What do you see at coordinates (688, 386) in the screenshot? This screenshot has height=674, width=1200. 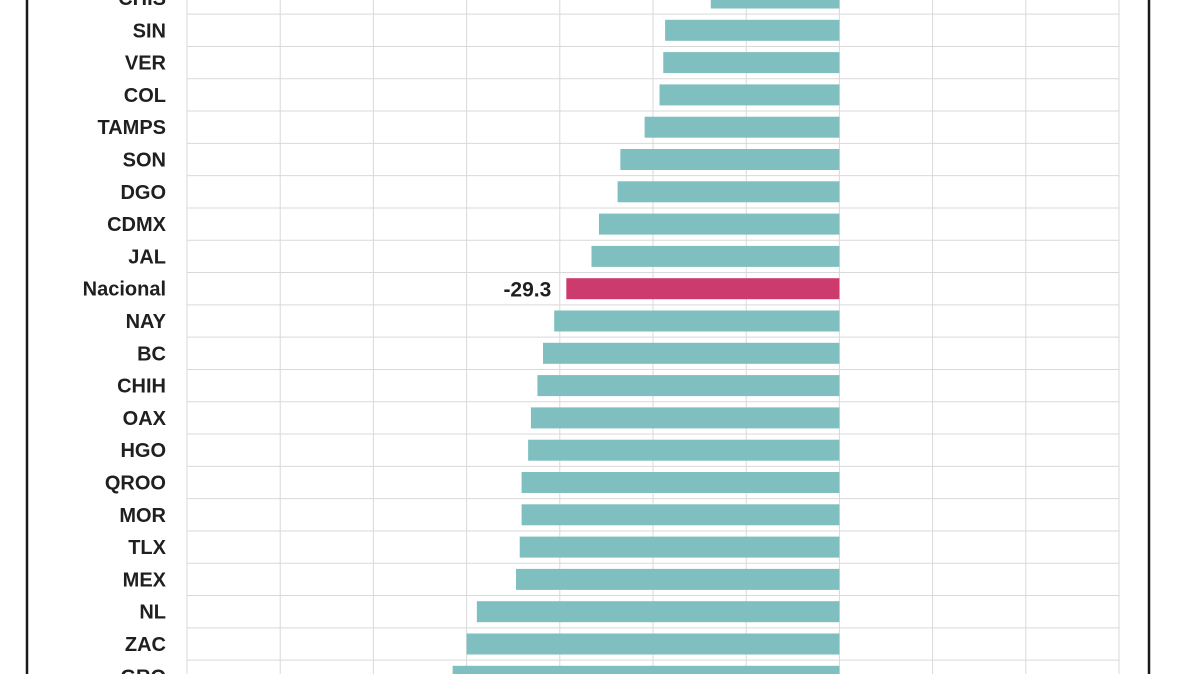 I see `bar-chih` at bounding box center [688, 386].